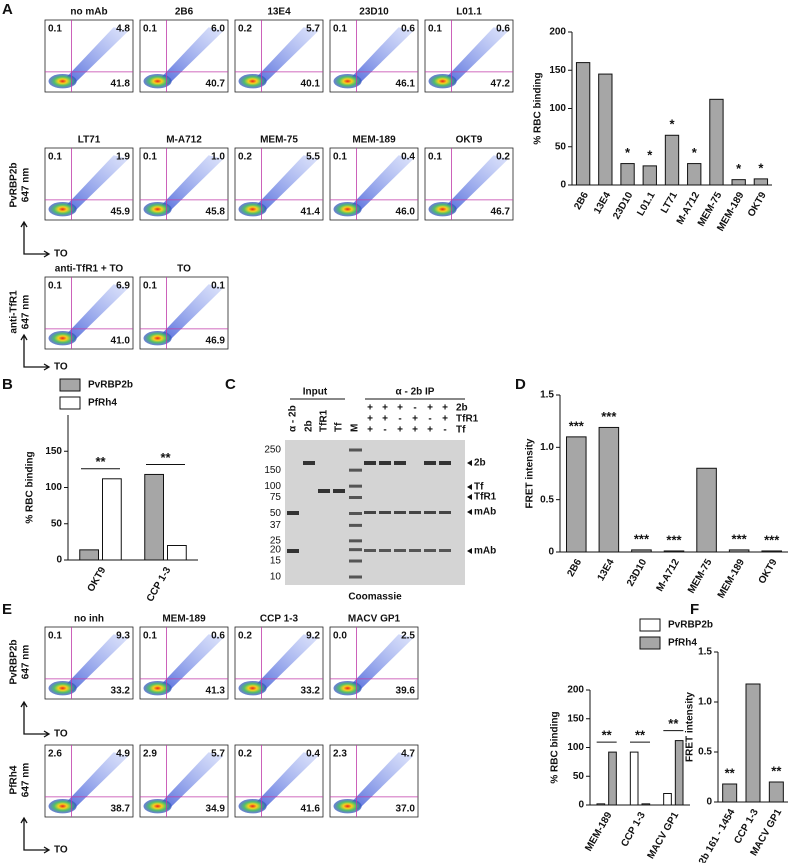 This screenshot has width=800, height=863. Describe the element at coordinates (218, 636) in the screenshot. I see `quadrant-value: 0.6` at that location.